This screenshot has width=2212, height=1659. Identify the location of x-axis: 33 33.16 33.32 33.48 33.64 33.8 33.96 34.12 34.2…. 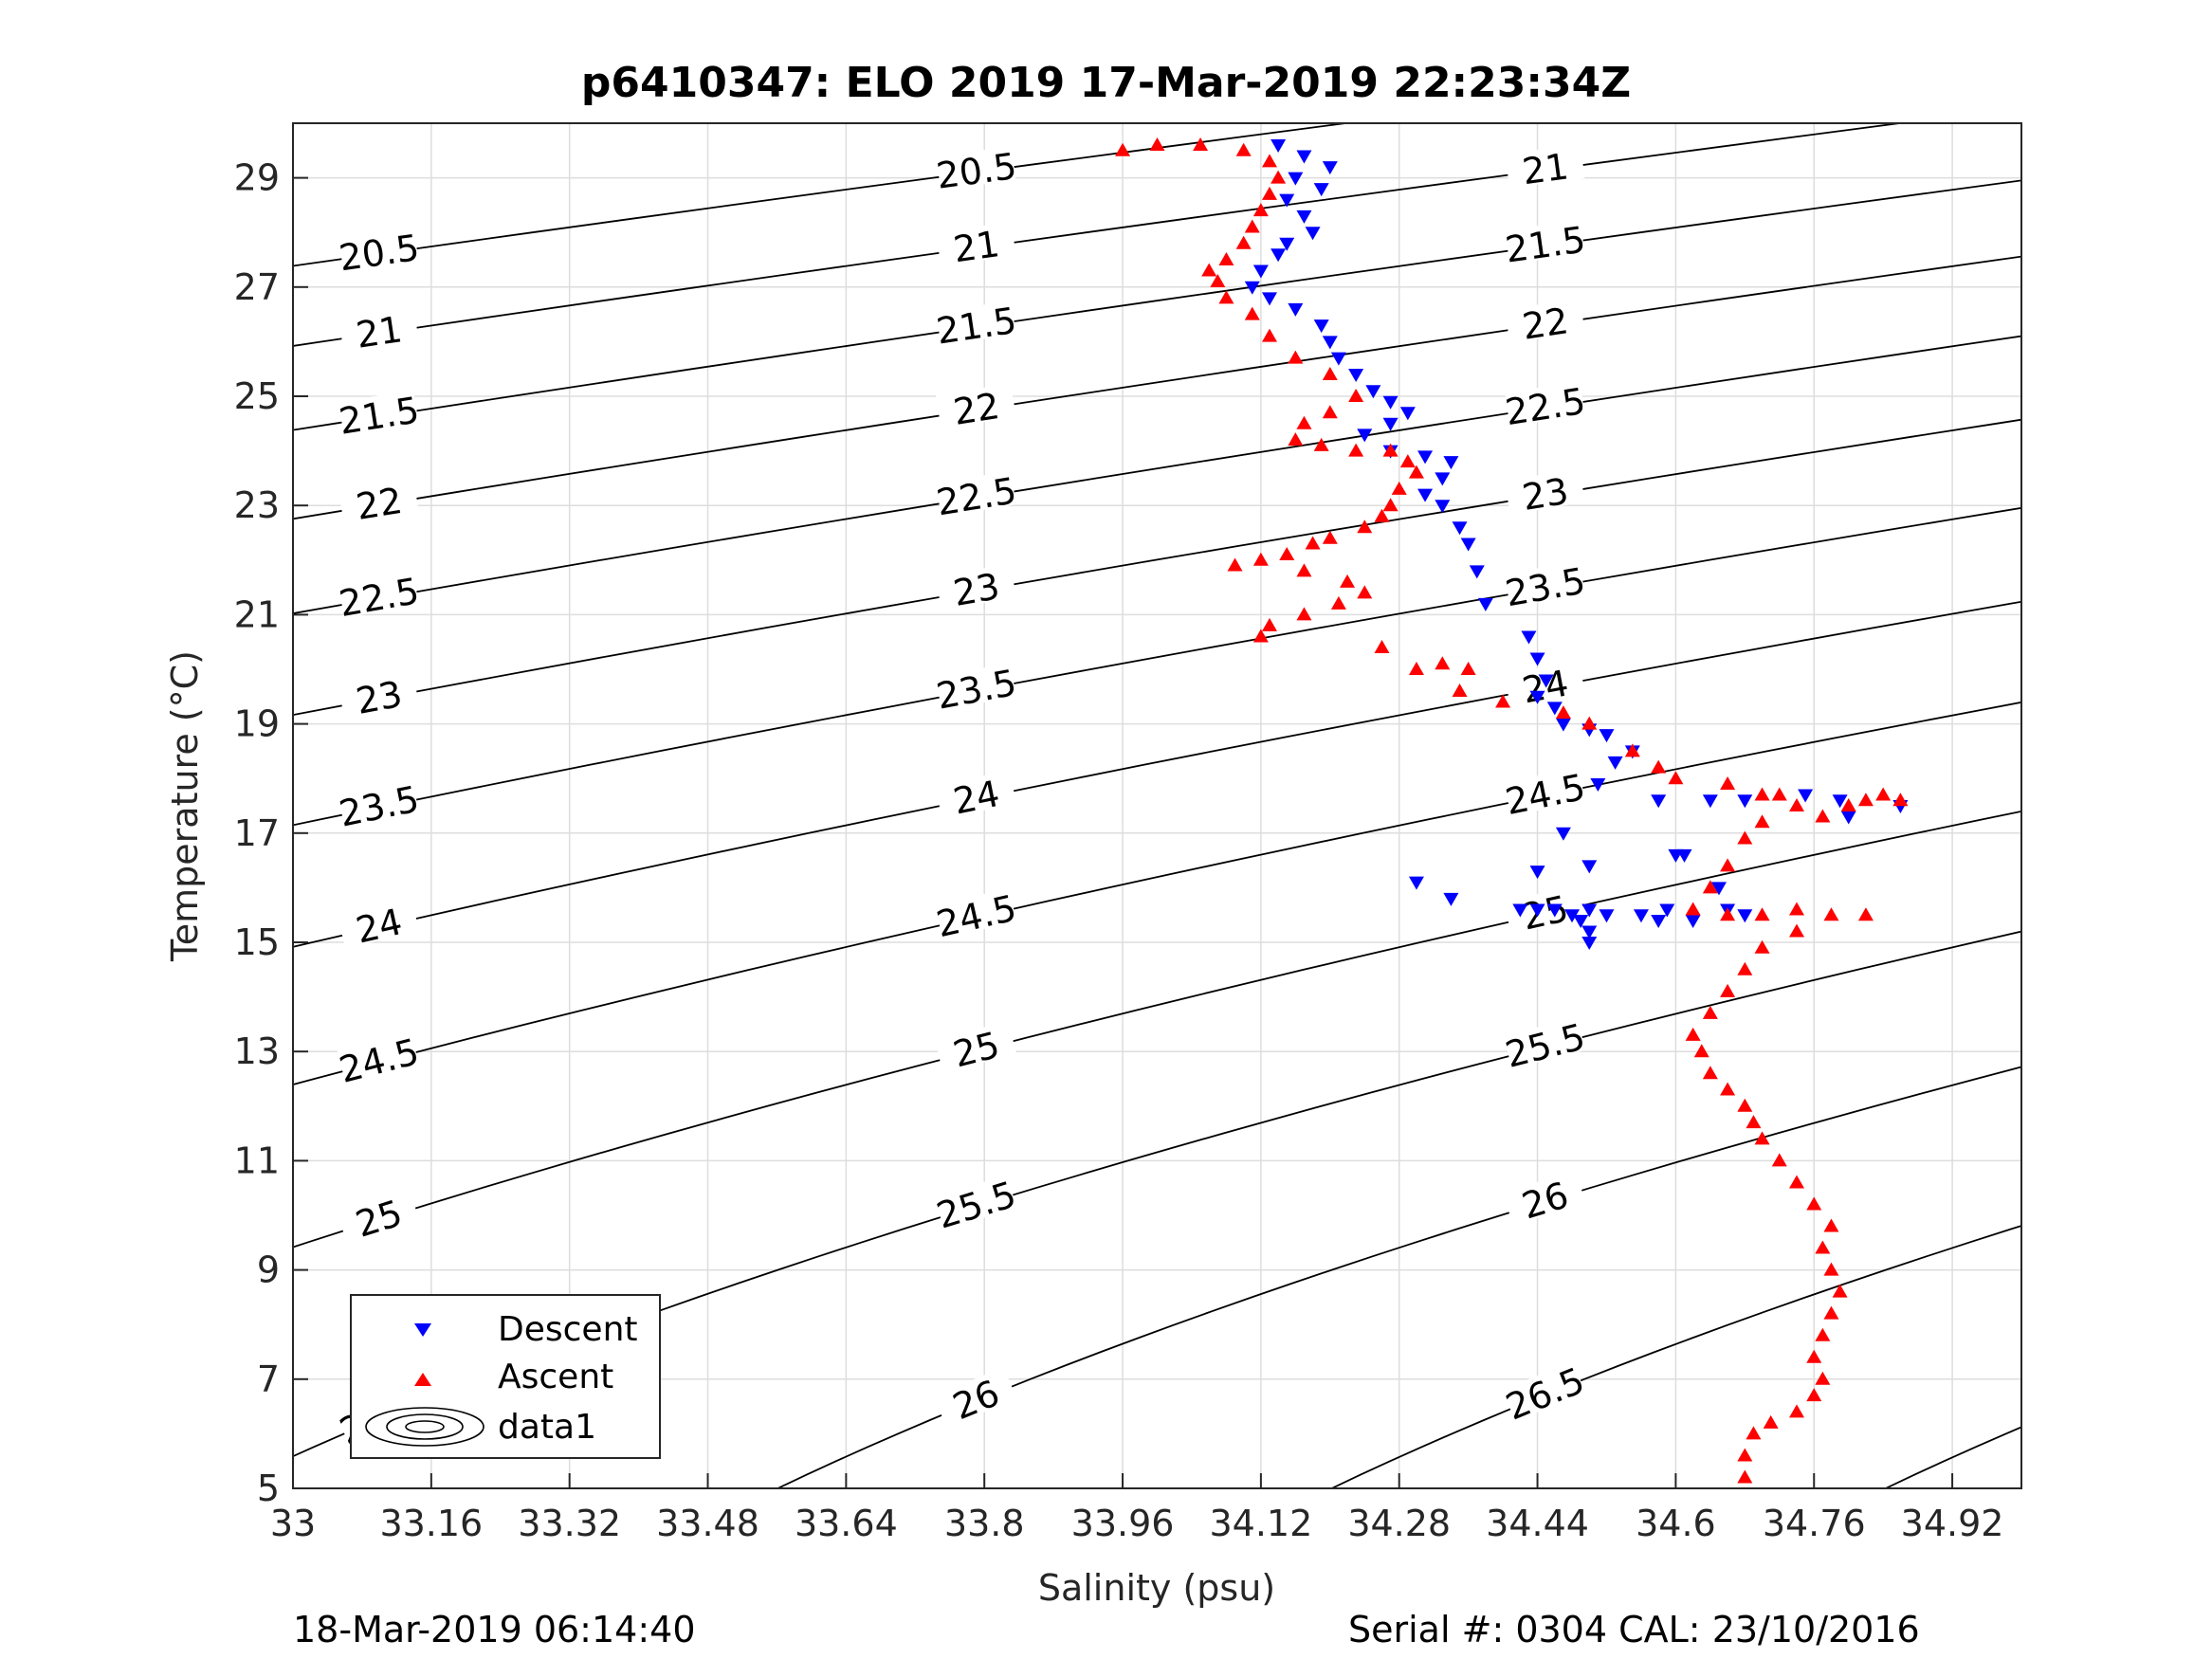
(1136, 1508).